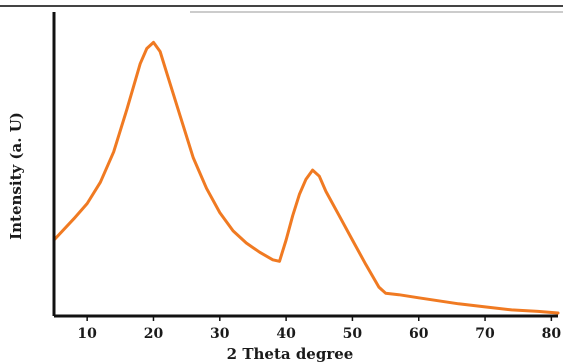  I want to click on x-tick-label-1: 20, so click(154, 334).